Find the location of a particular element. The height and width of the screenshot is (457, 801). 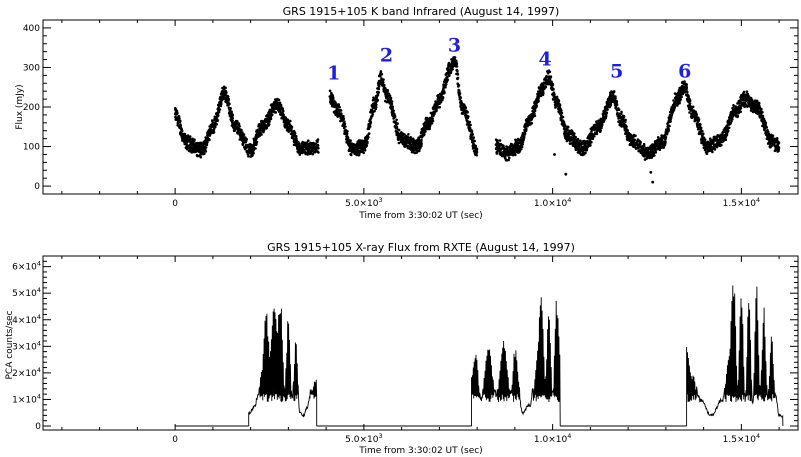

ir-outlier-point is located at coordinates (651, 172).